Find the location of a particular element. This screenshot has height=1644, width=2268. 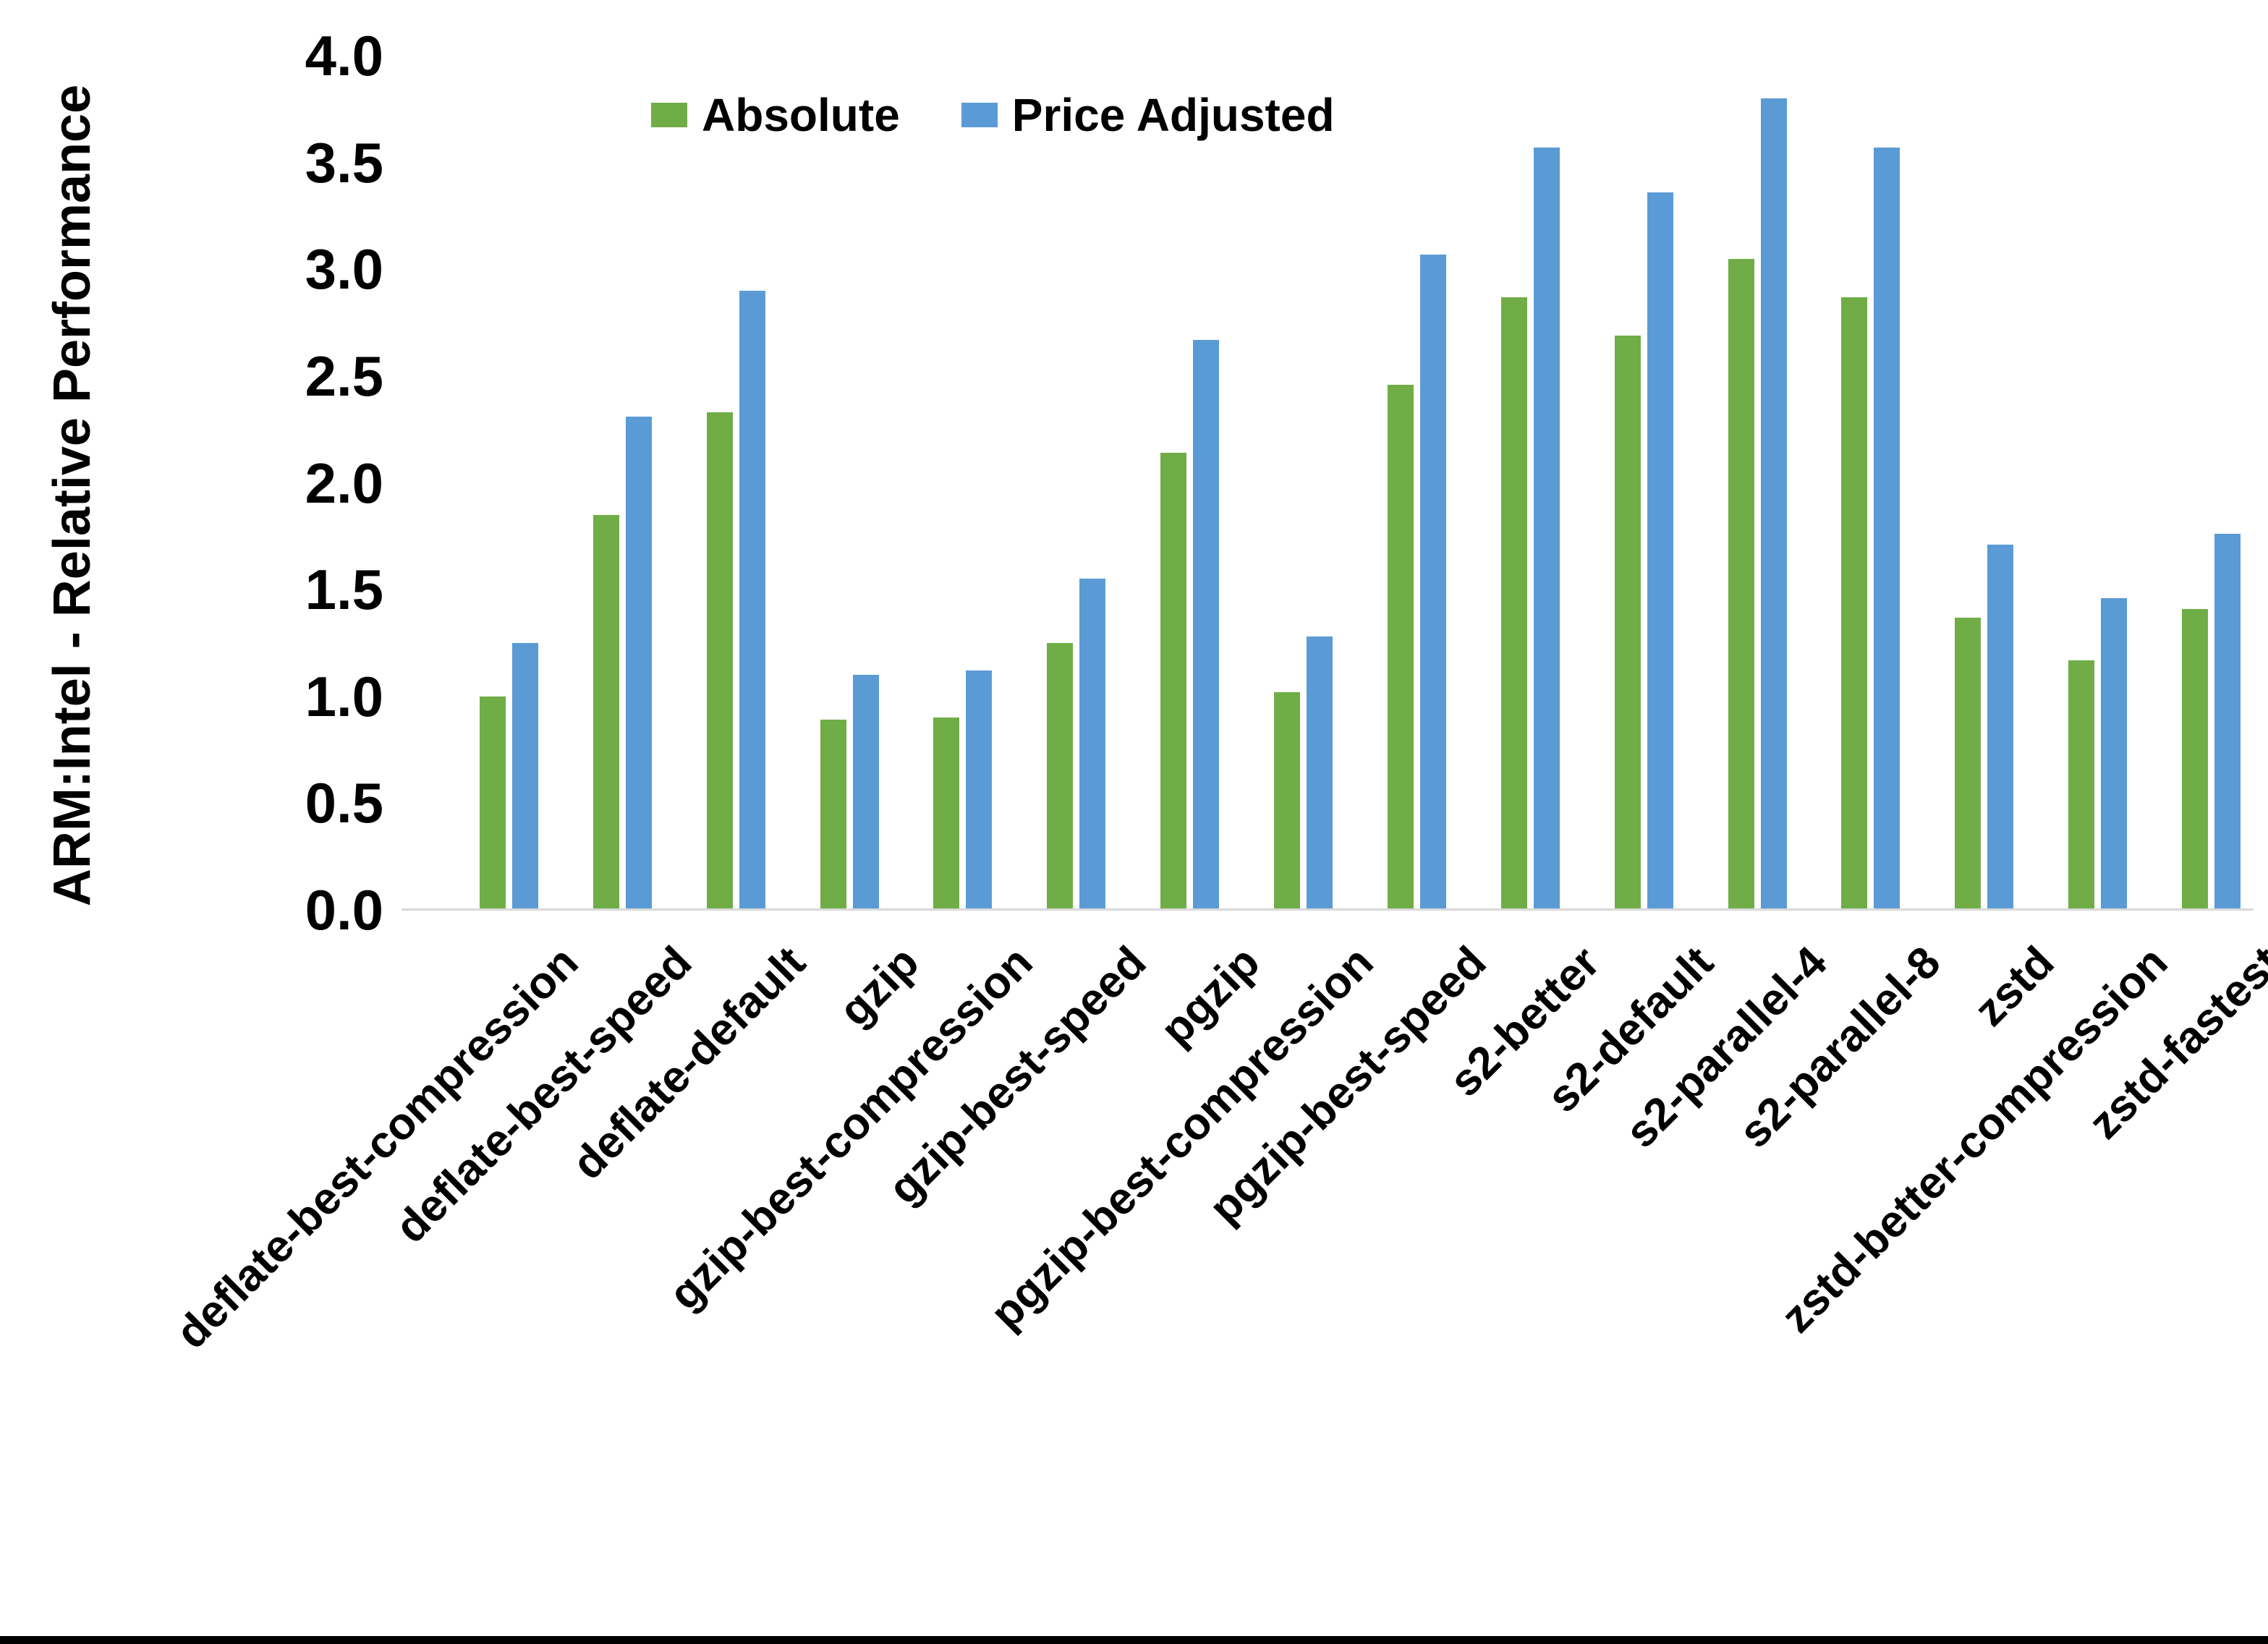

legend-label: Absolute is located at coordinates (801, 115).